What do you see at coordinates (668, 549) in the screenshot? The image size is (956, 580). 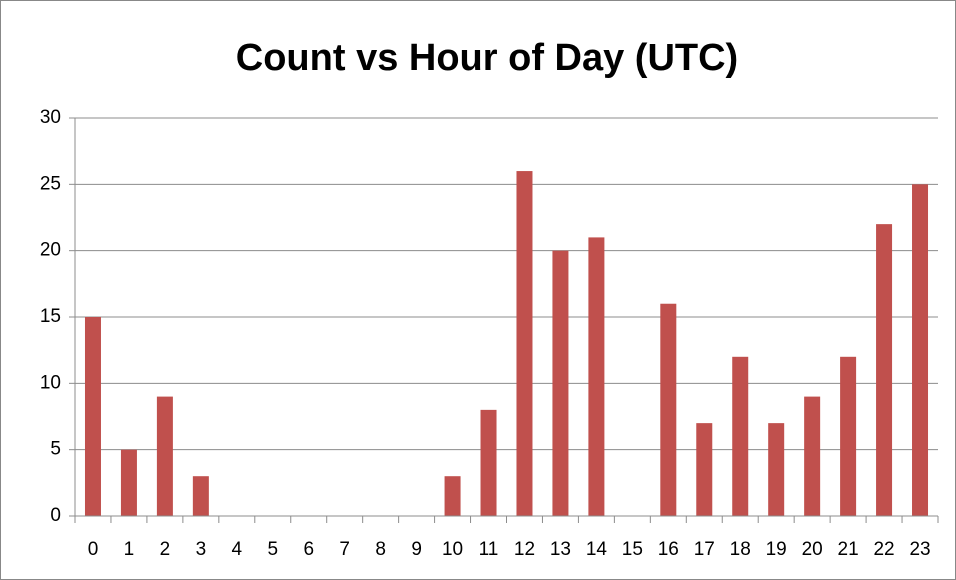 I see `x-tick-label: 16` at bounding box center [668, 549].